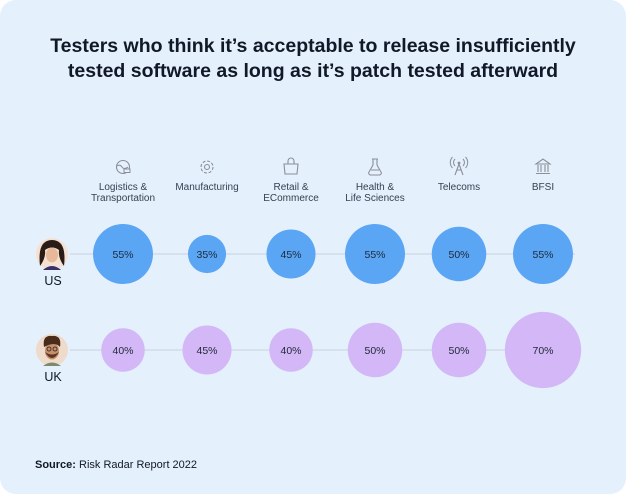 The image size is (626, 494). I want to click on woman-avatar, so click(52, 254).